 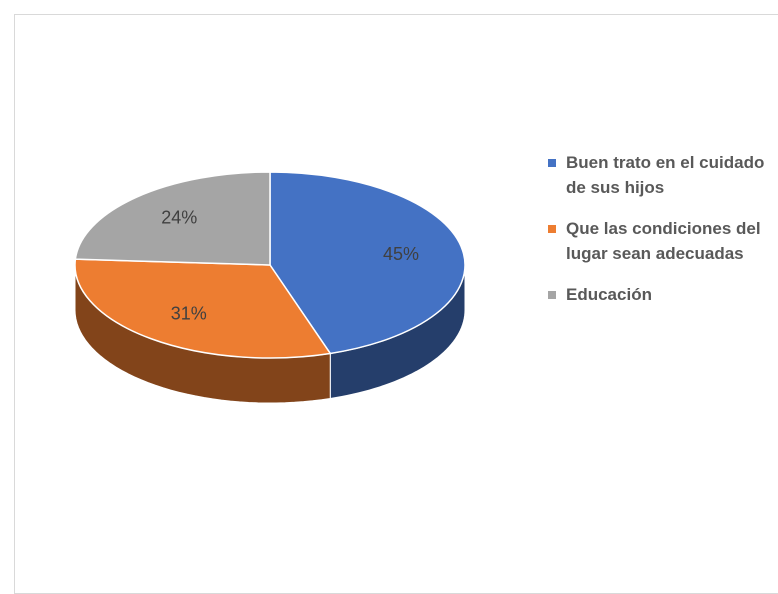 What do you see at coordinates (179, 218) in the screenshot?
I see `data-label: 24%` at bounding box center [179, 218].